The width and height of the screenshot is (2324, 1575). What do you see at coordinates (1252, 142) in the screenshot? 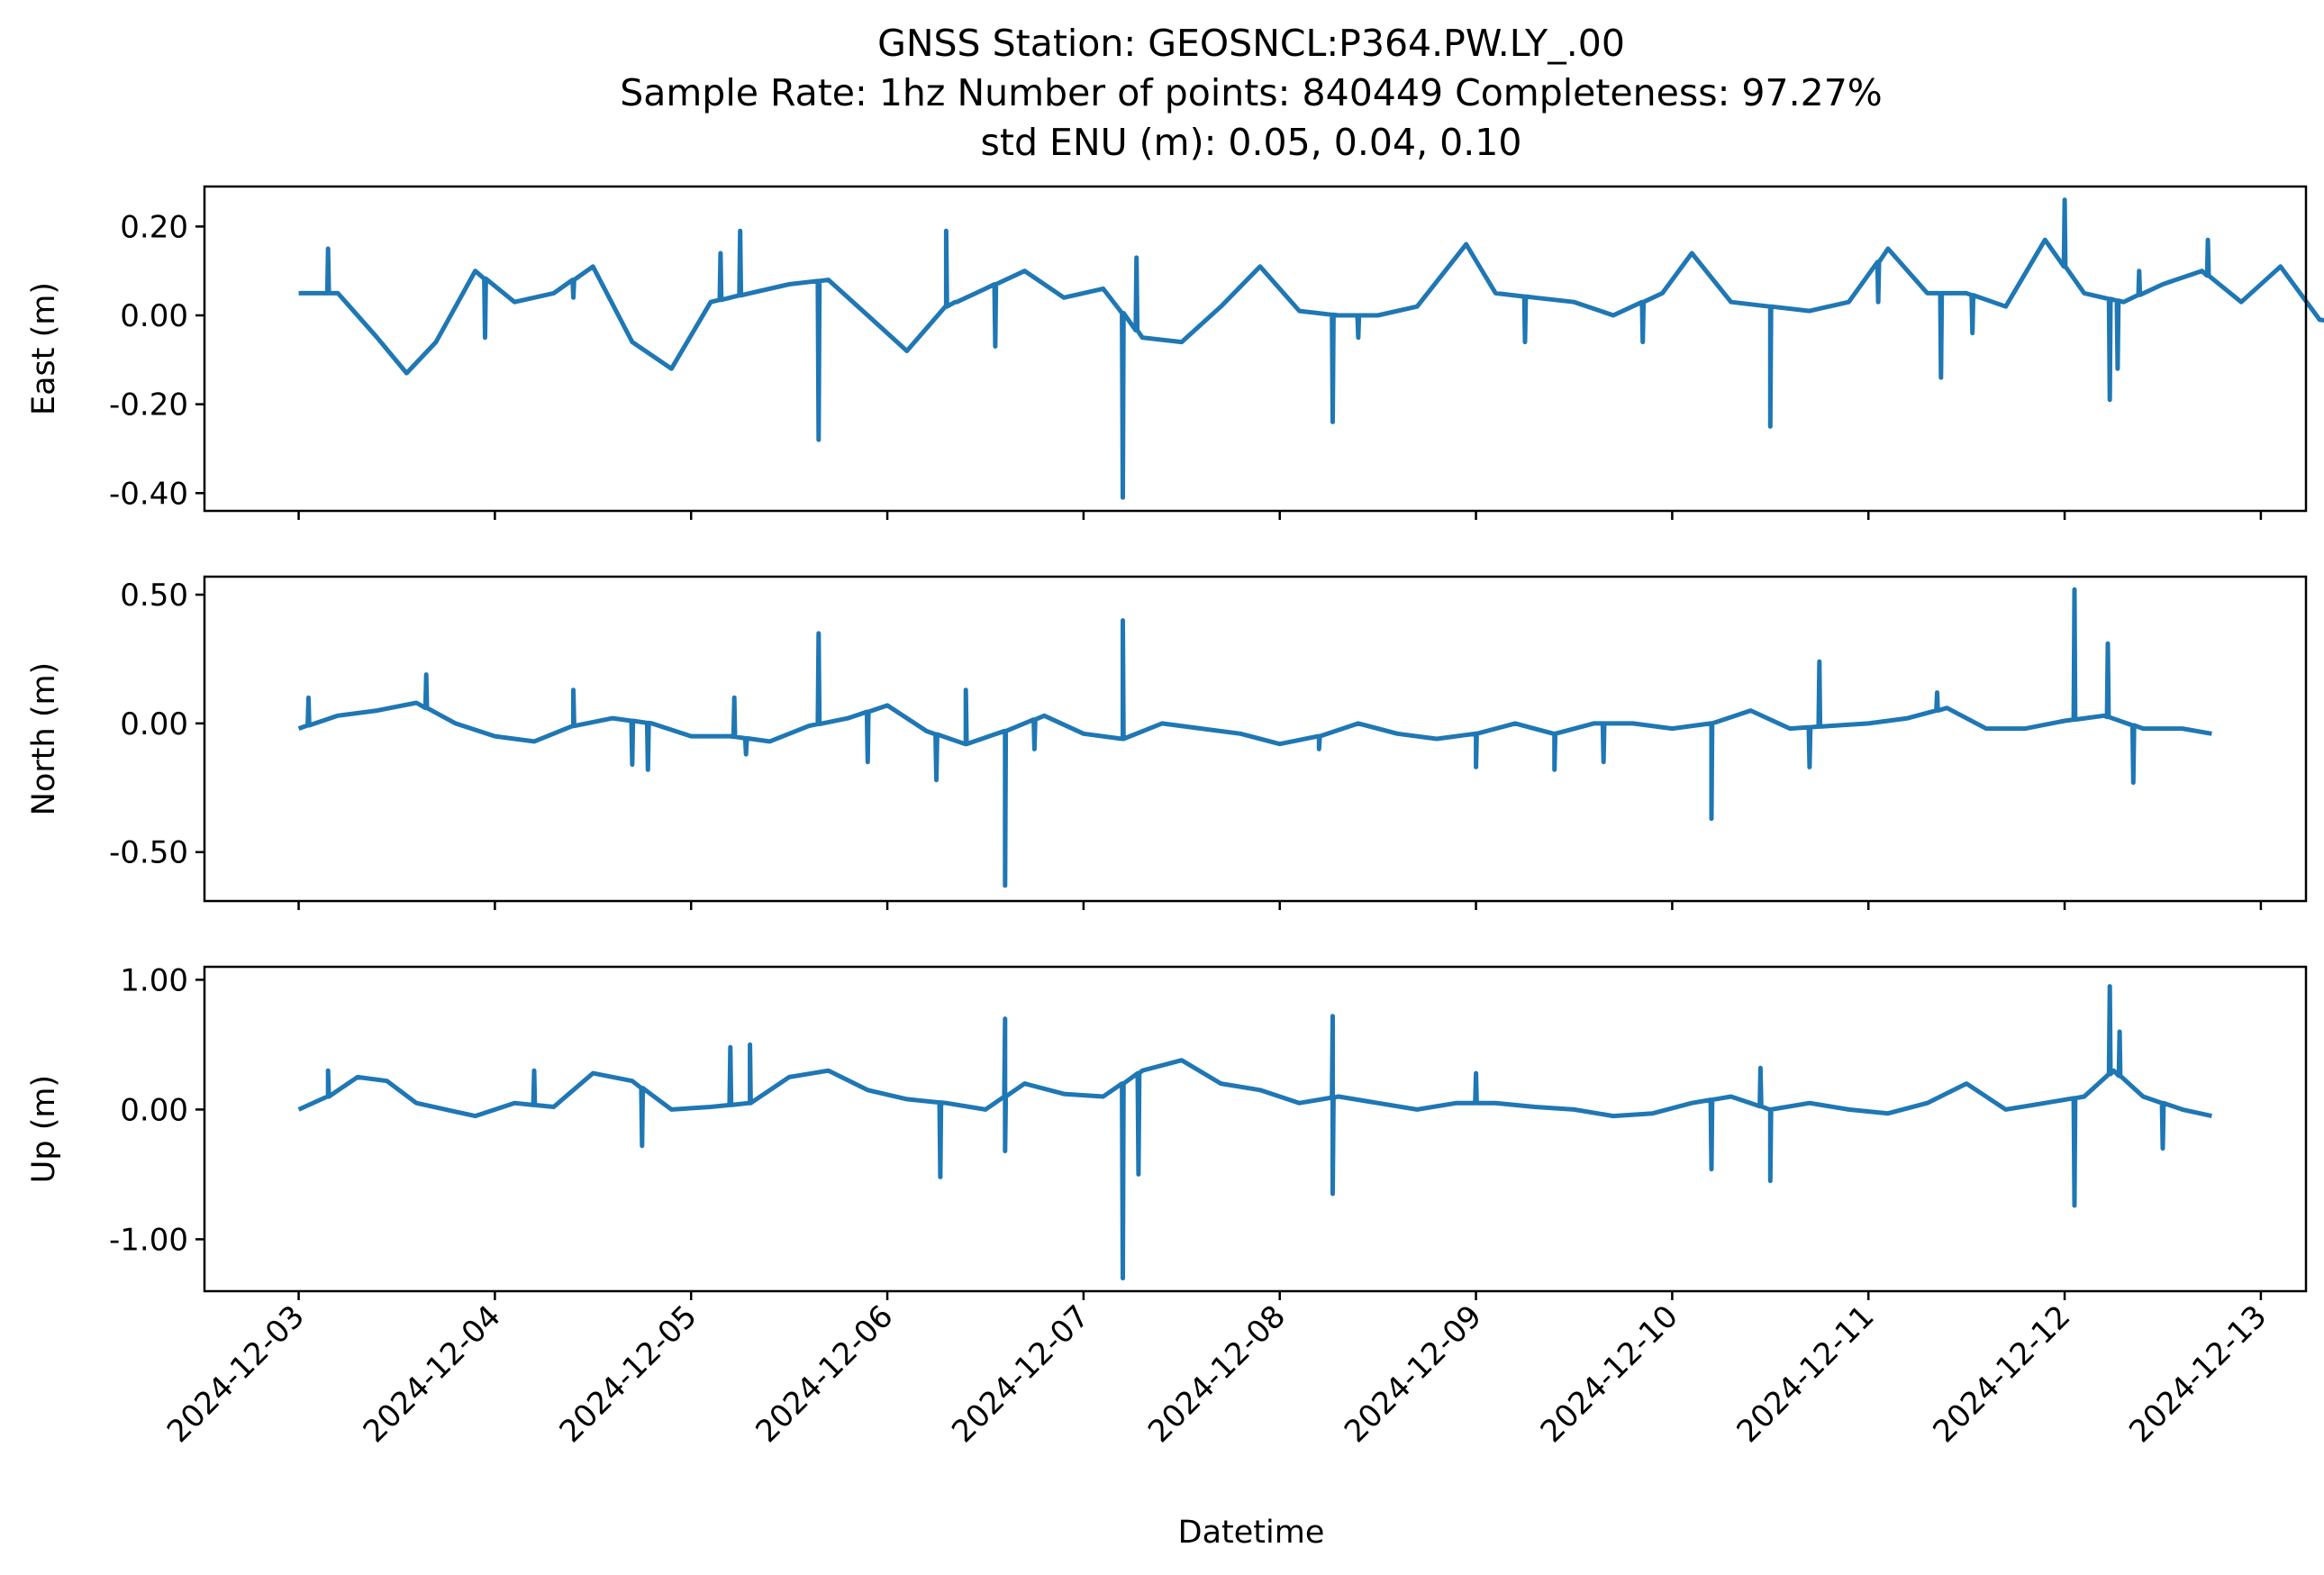
I see `chart-title-line-3: std ENU (m): 0.05, 0.04, 0.10` at bounding box center [1252, 142].